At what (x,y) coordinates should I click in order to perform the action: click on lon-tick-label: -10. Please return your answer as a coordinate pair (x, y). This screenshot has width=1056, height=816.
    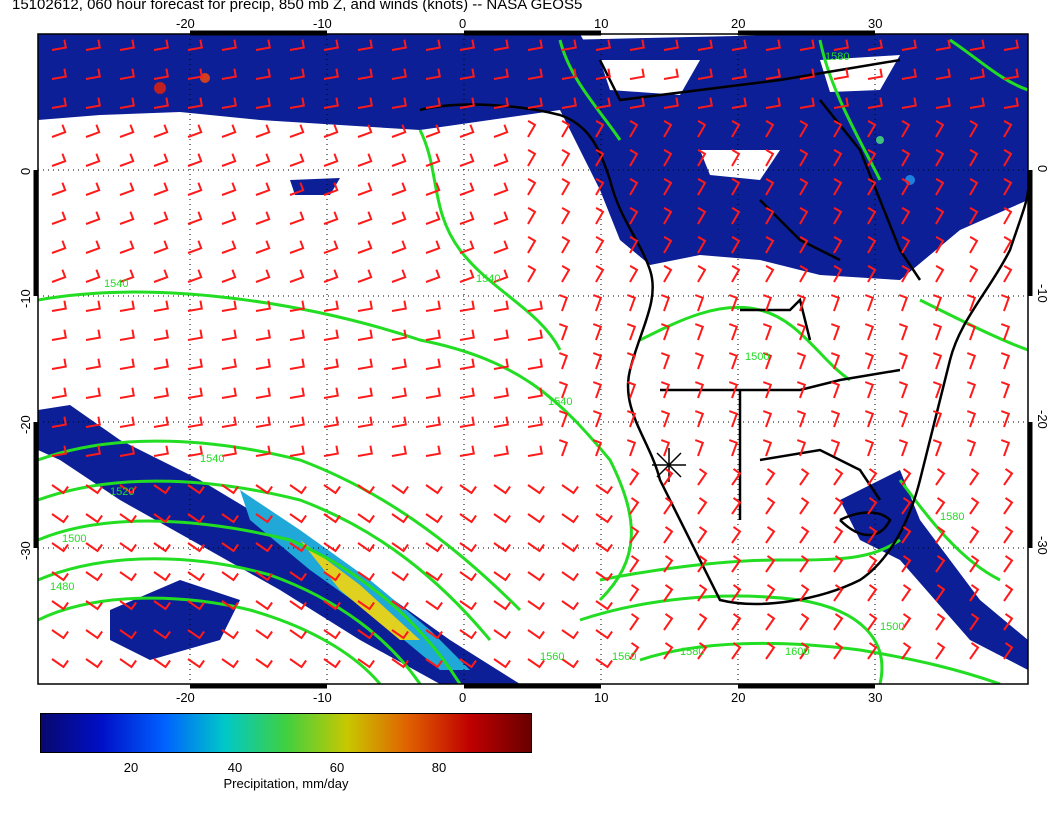
    Looking at the image, I should click on (322, 23).